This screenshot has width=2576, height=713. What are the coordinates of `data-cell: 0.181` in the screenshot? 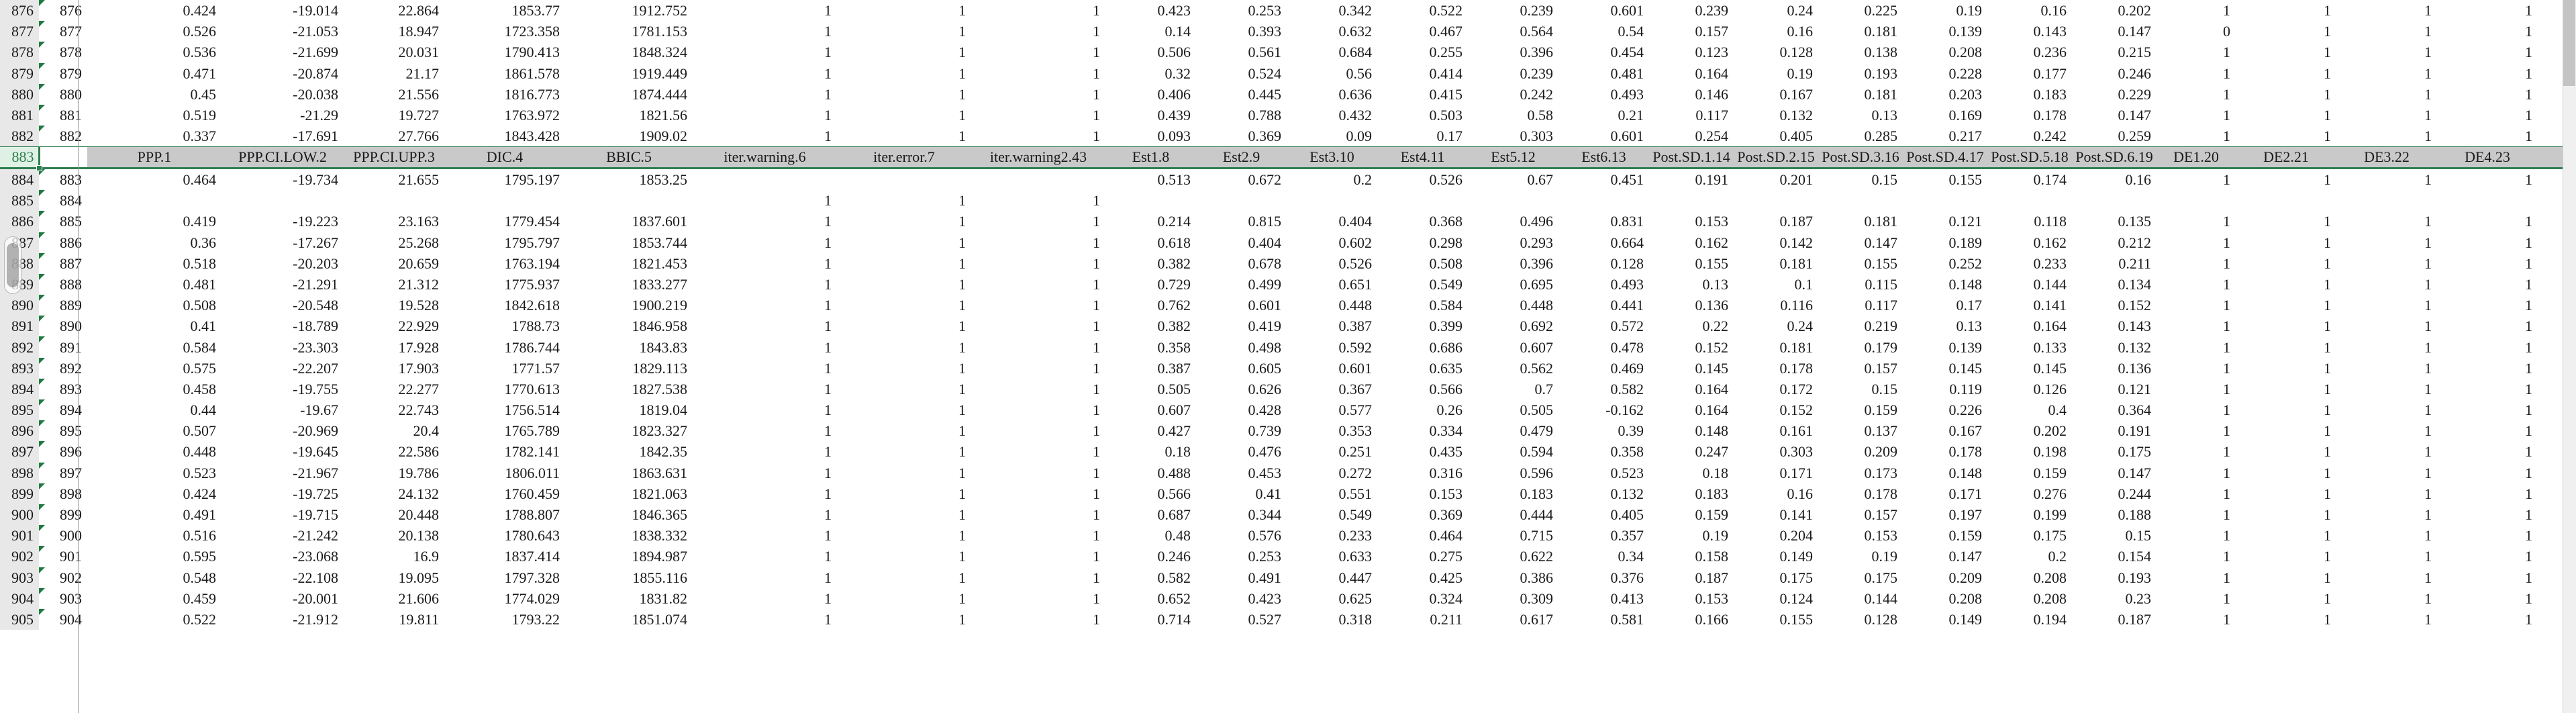 It's located at (1881, 221).